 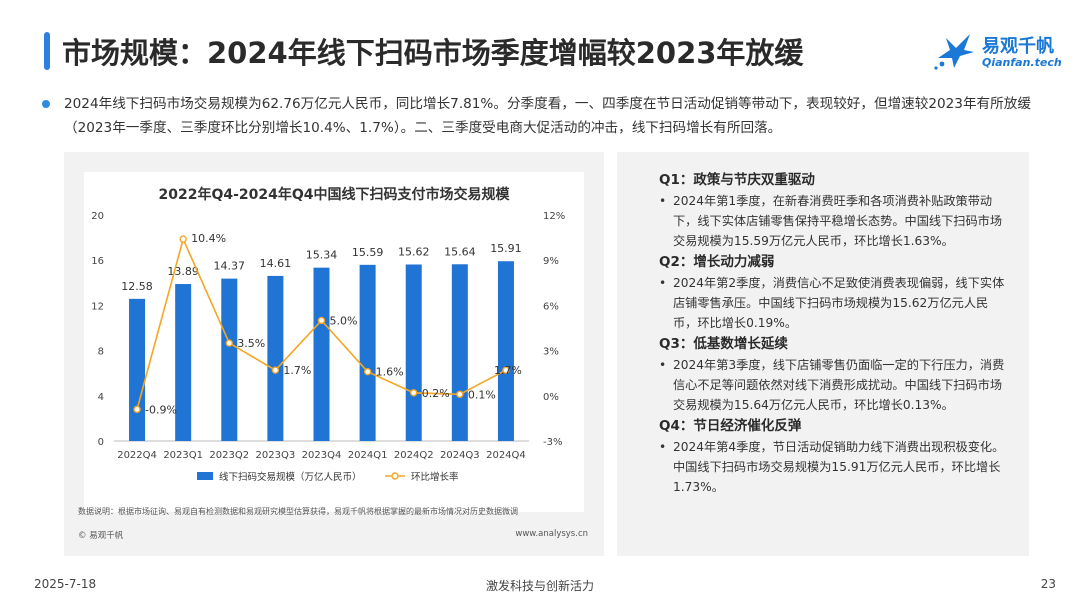 What do you see at coordinates (322, 455) in the screenshot?
I see `x-tick-label: 2023Q4` at bounding box center [322, 455].